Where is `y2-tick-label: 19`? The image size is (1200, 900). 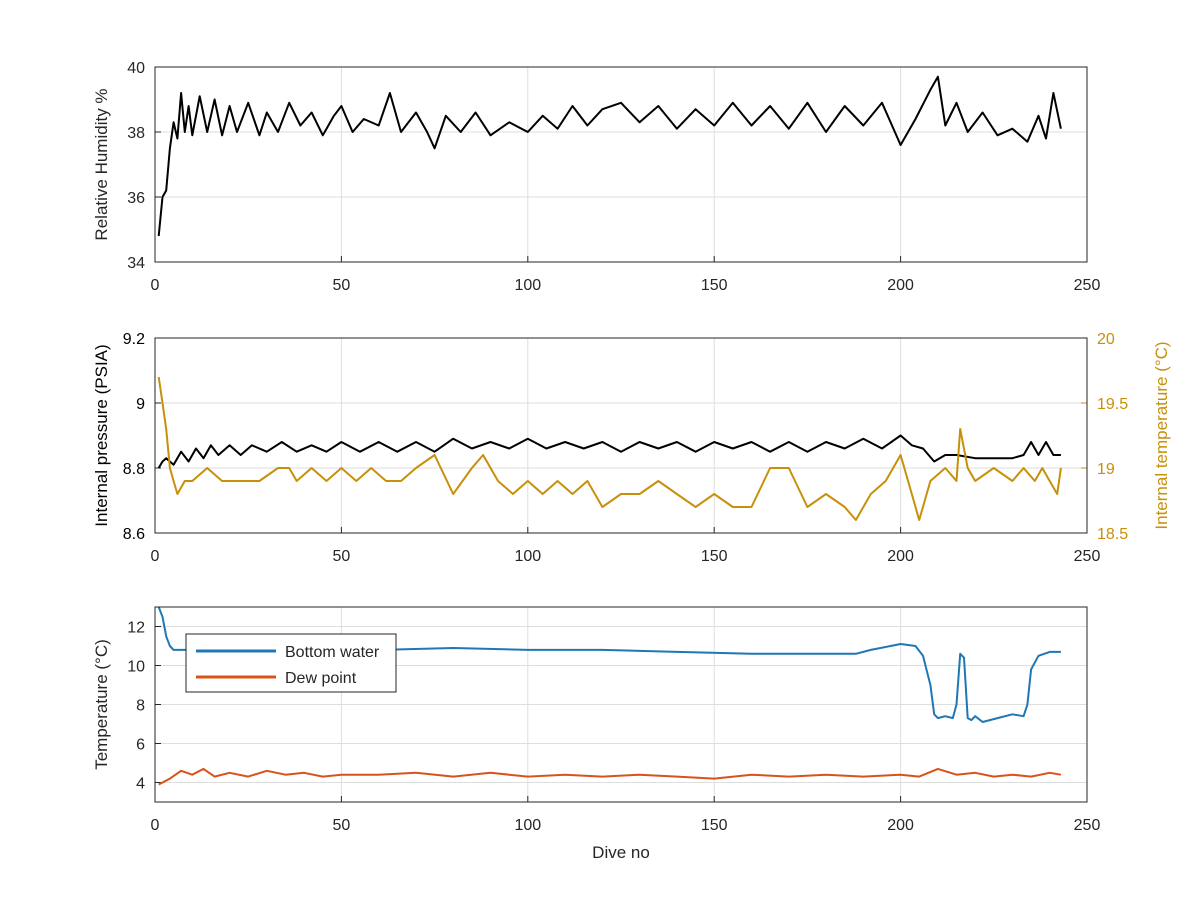
y2-tick-label: 19 is located at coordinates (1106, 469).